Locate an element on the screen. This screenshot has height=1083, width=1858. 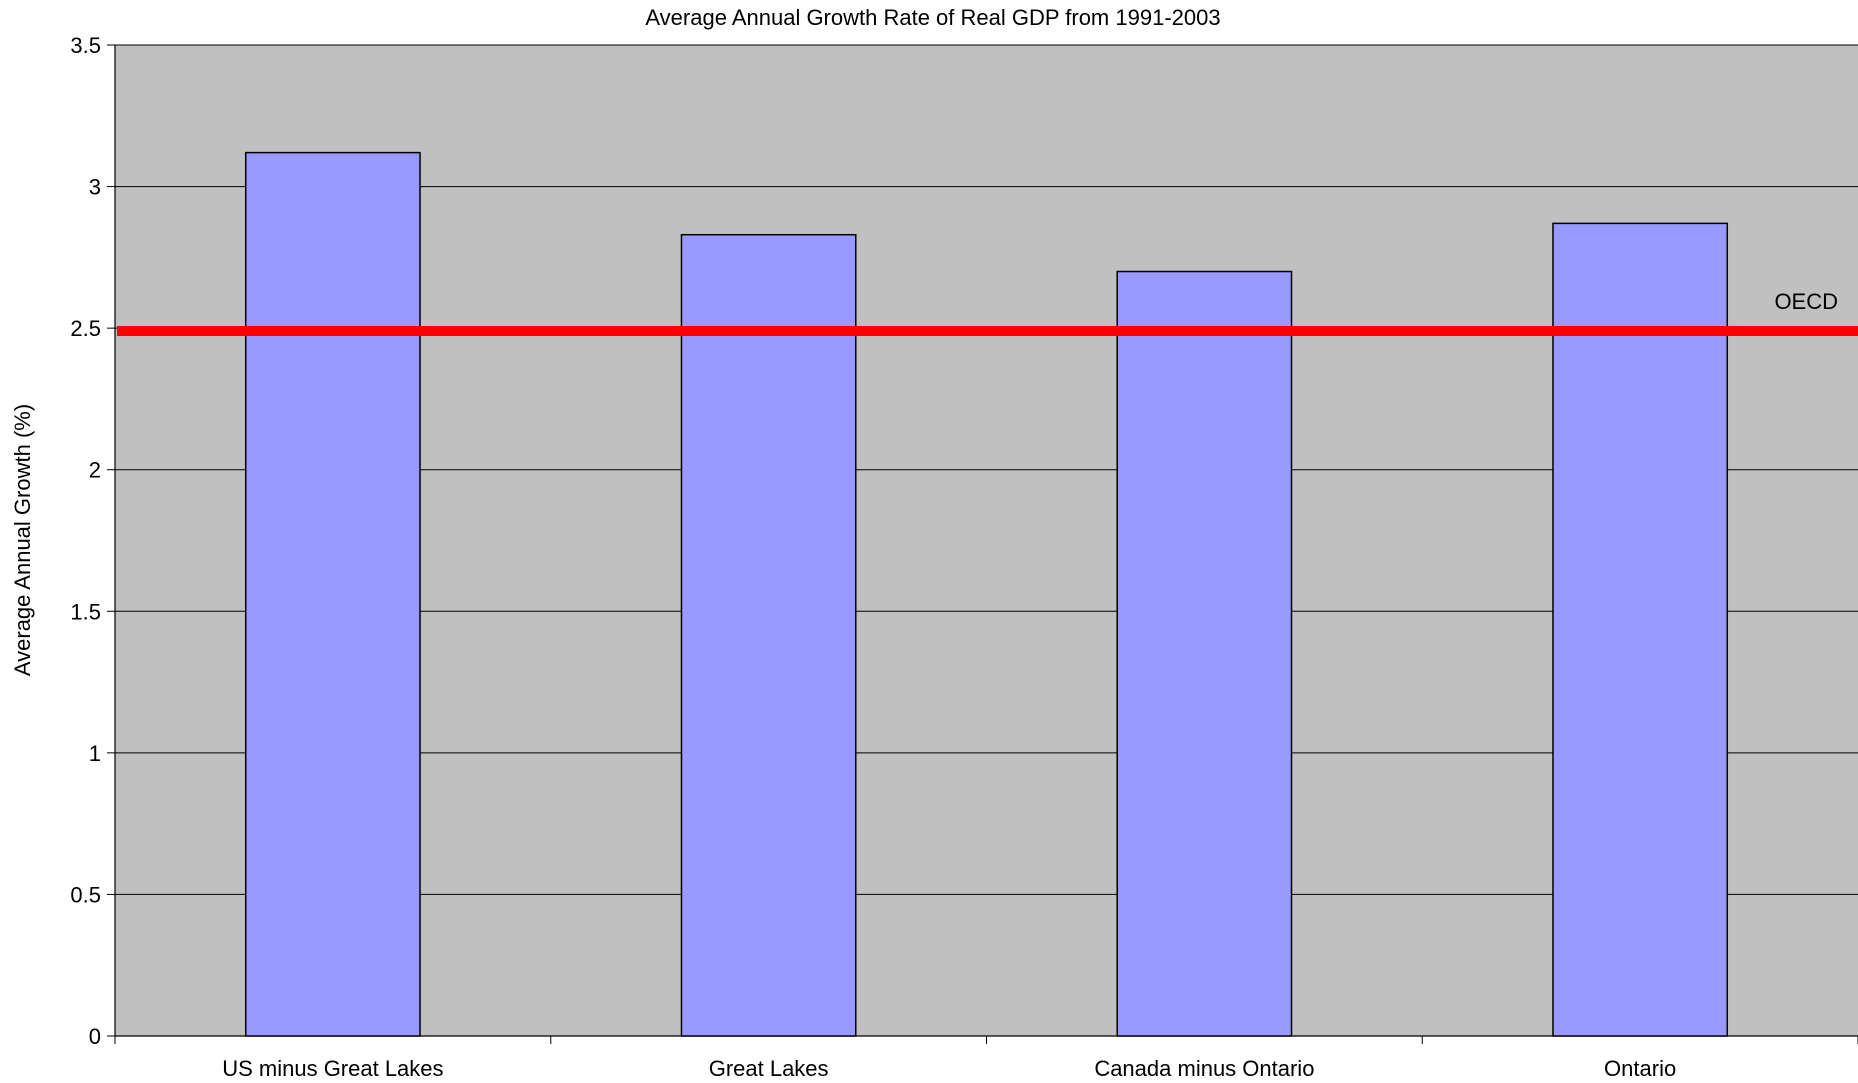
y-tick-label: 0 is located at coordinates (95, 1036).